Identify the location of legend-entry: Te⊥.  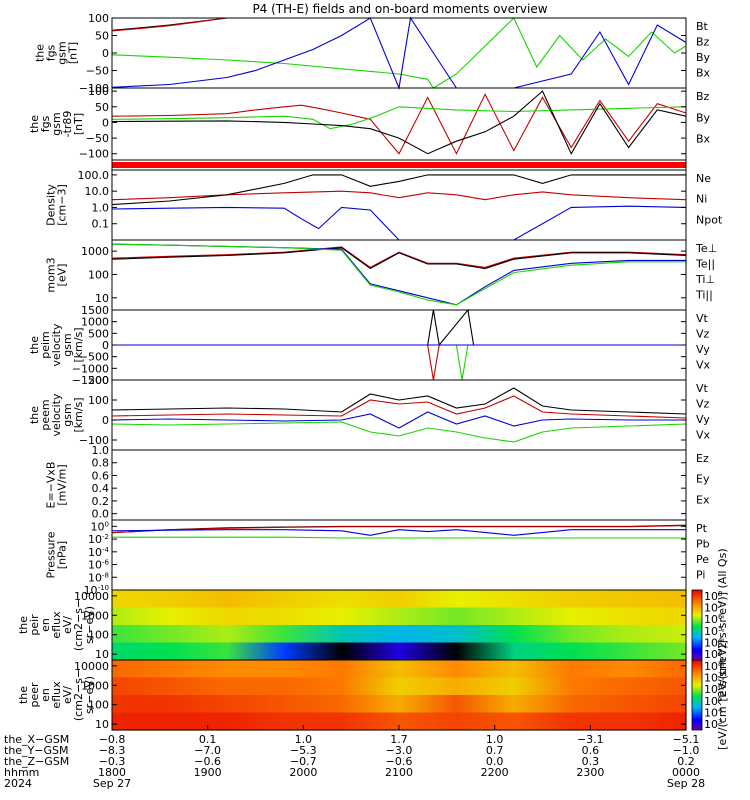
(706, 248).